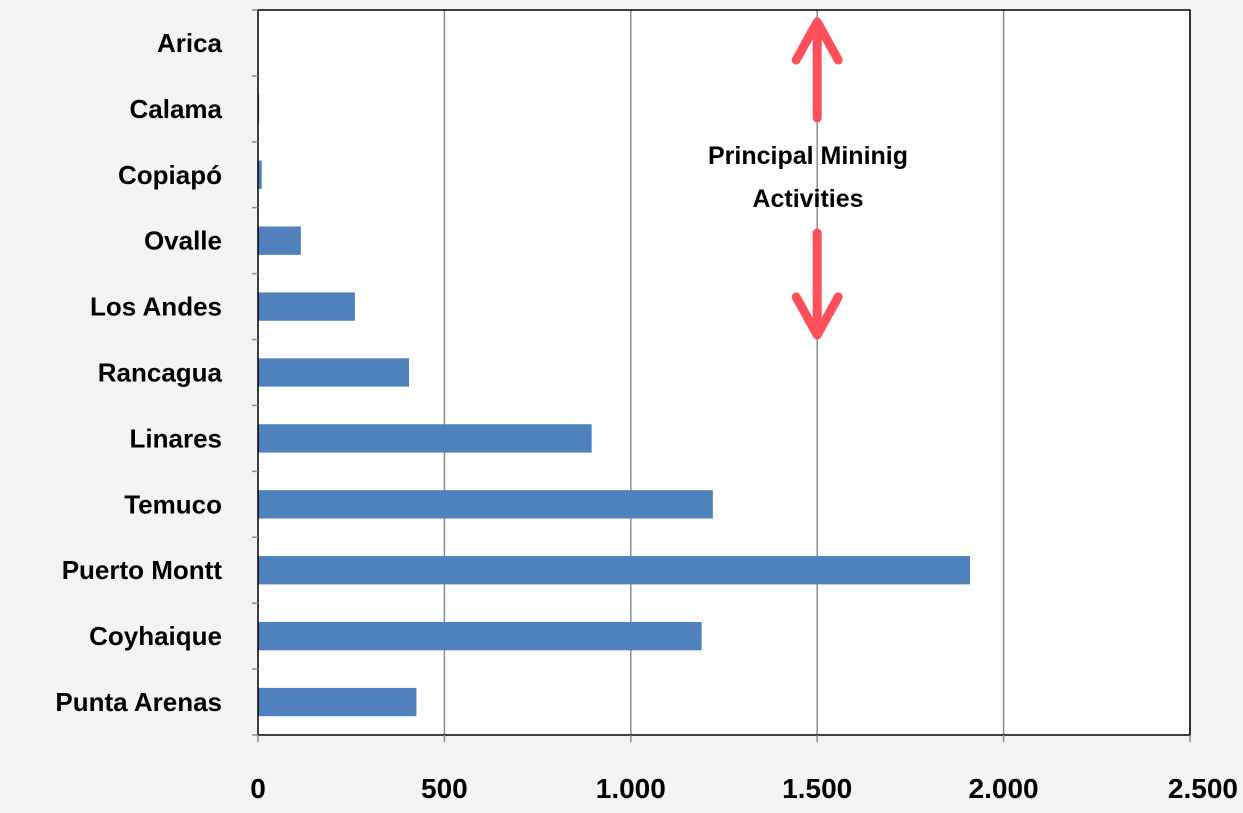 This screenshot has height=813, width=1243. Describe the element at coordinates (176, 438) in the screenshot. I see `category-label-6: Linares` at that location.